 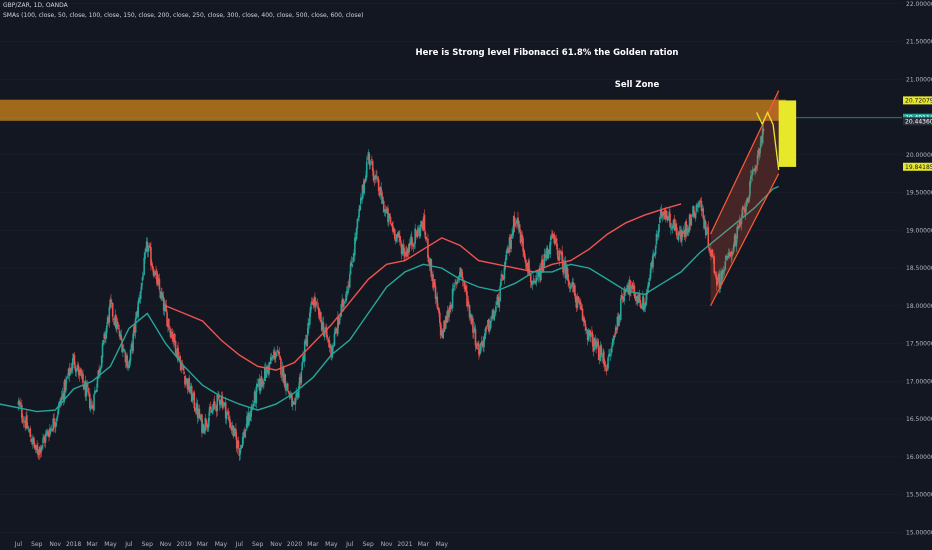 I want to click on symbol-title: GBP/ZAR, 1D, OANDA, so click(x=35, y=5).